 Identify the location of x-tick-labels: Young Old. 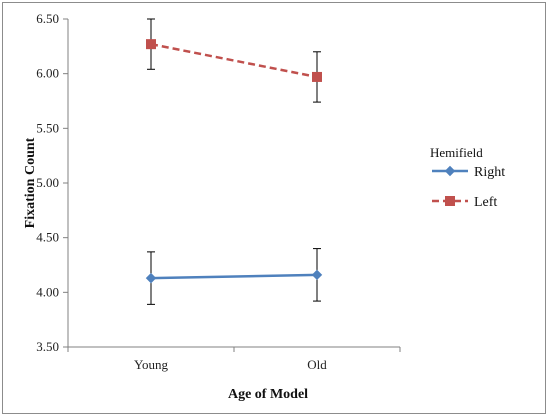
(234, 359).